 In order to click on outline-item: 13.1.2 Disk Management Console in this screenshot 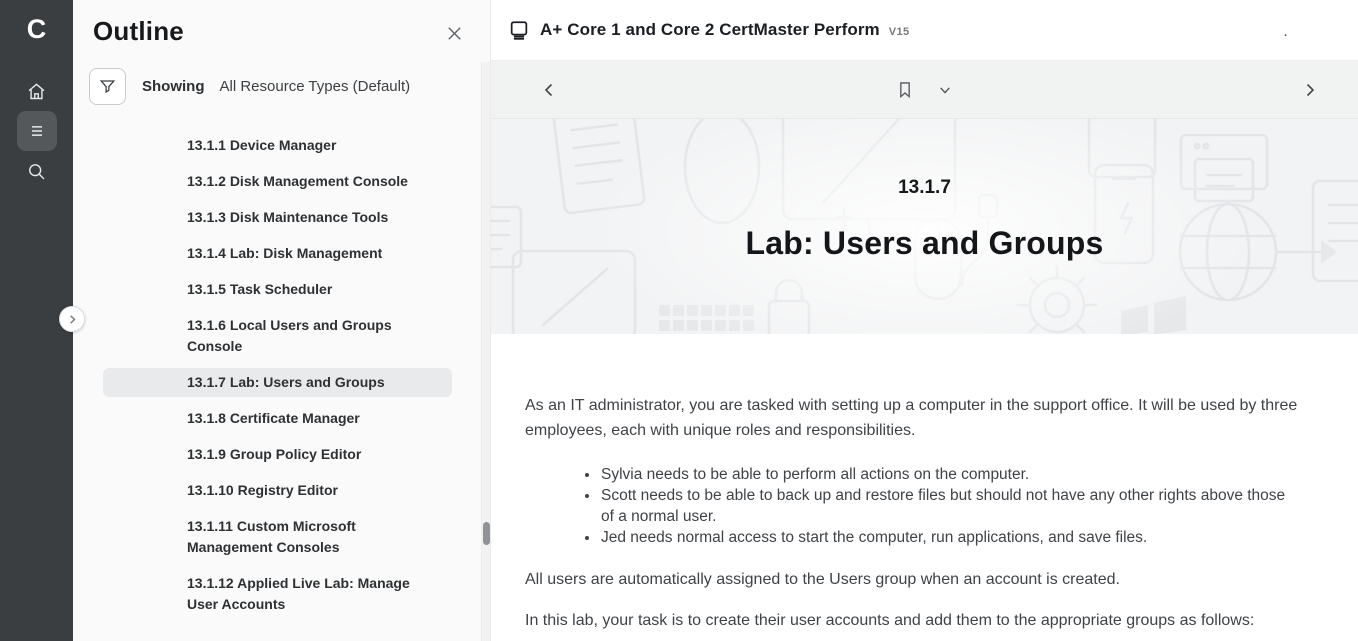, I will do `click(277, 181)`.